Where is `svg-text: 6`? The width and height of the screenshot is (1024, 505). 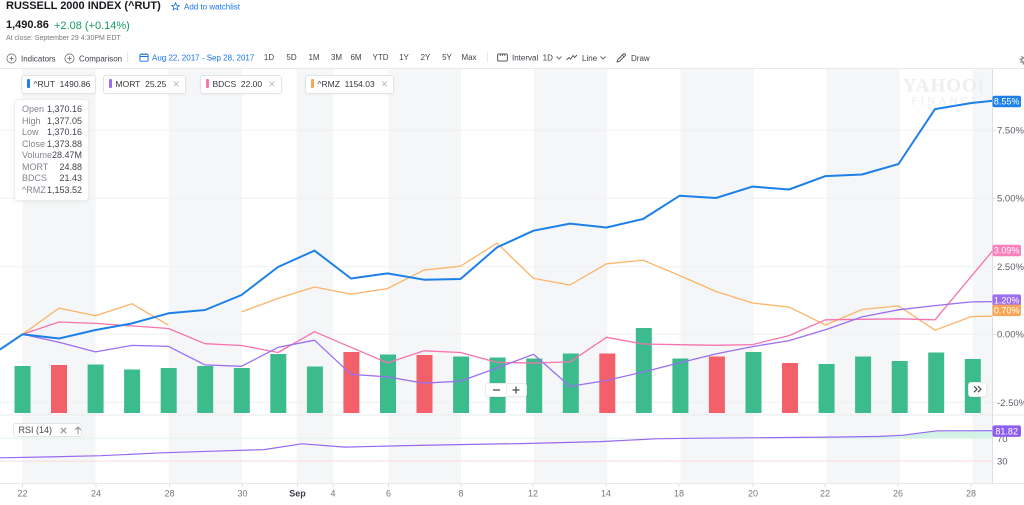 svg-text: 6 is located at coordinates (388, 494).